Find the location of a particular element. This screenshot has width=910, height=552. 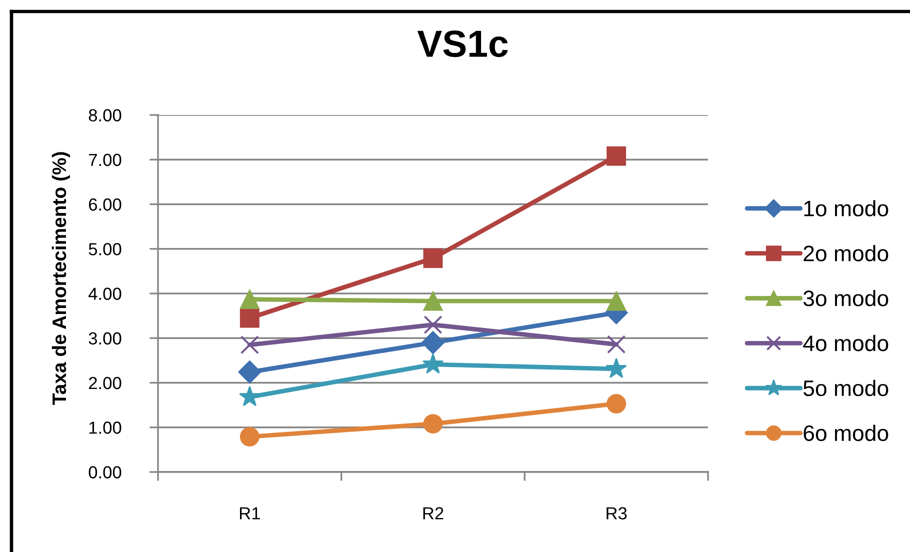

legend-label: 3o modo is located at coordinates (845, 298).